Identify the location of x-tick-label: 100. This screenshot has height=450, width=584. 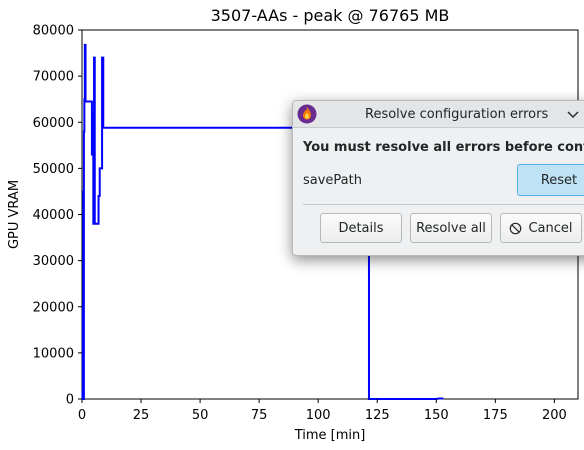
(318, 415).